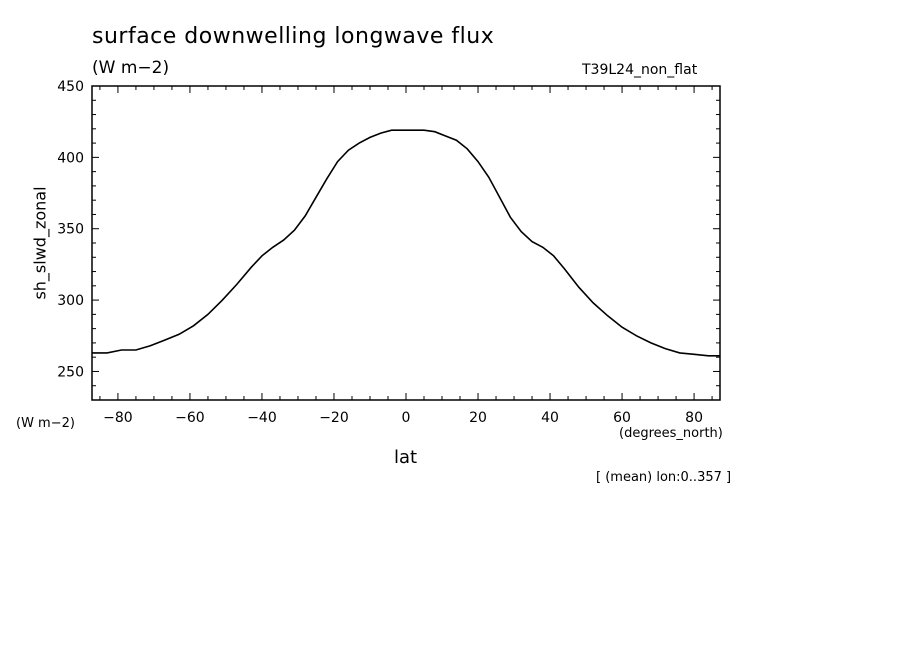 This screenshot has height=654, width=904. I want to click on y-axis-units: (W m−2), so click(45, 423).